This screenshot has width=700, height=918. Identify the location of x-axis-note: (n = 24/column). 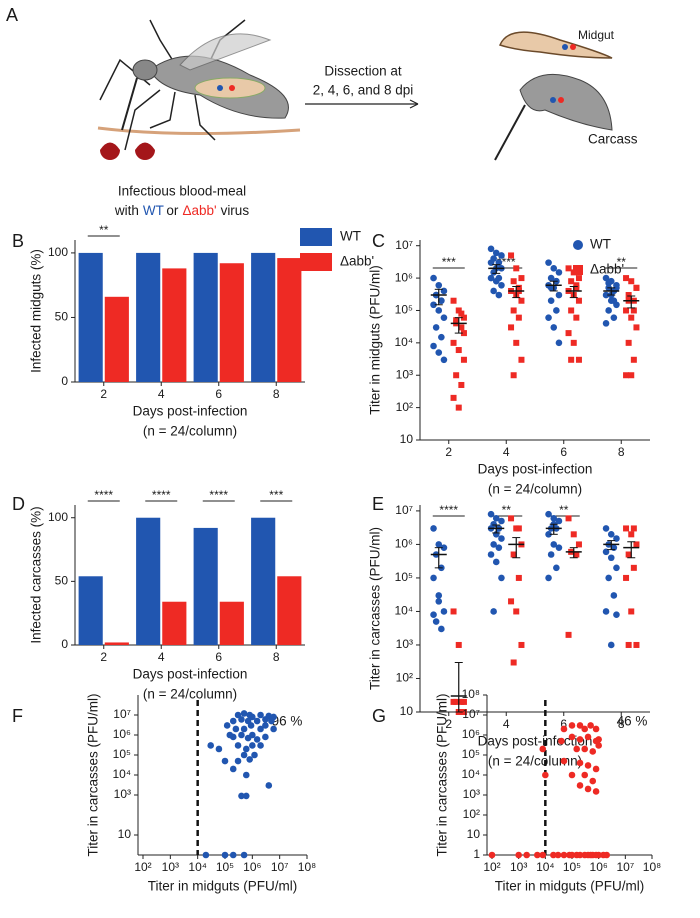
(190, 431).